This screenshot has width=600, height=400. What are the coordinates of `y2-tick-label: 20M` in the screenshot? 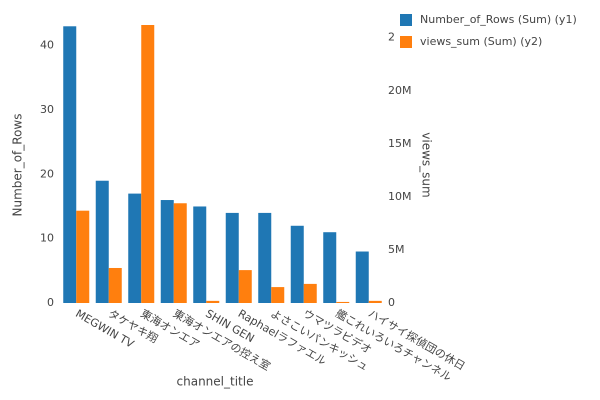 It's located at (400, 90).